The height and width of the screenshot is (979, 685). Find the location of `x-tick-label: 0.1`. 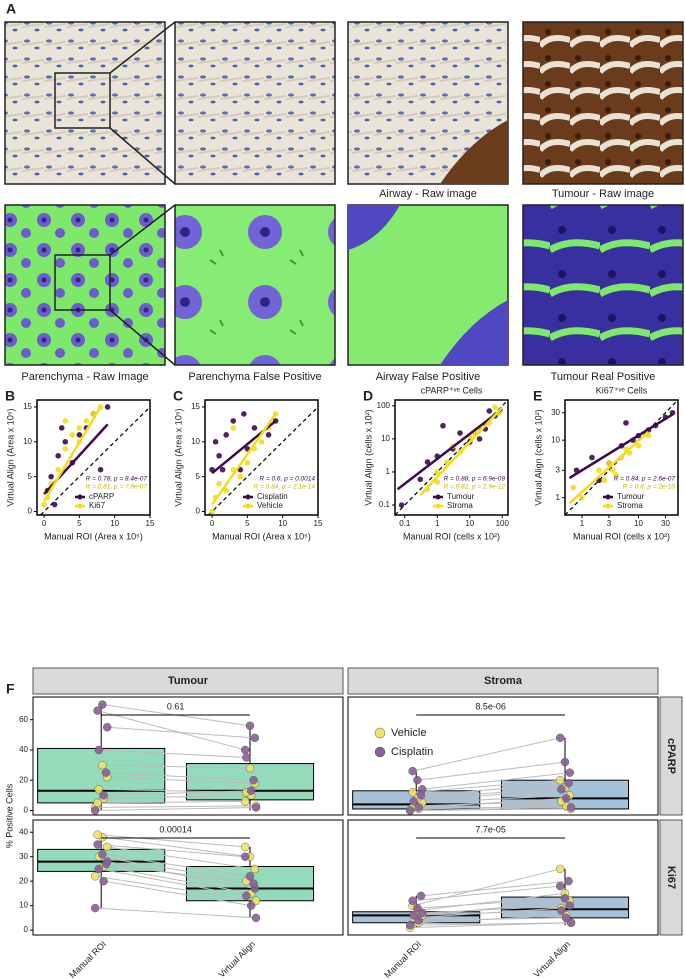

x-tick-label: 0.1 is located at coordinates (405, 523).